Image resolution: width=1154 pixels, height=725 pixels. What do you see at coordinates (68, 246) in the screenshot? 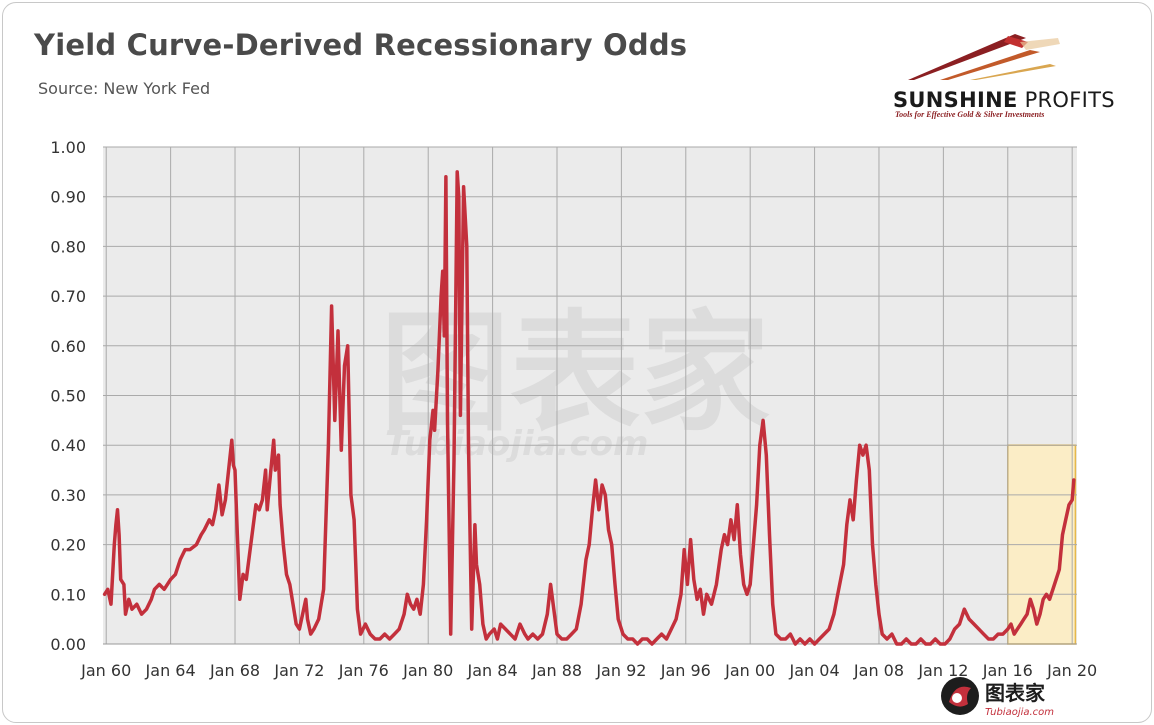
I see `y-tick-label: 0.80` at bounding box center [68, 246].